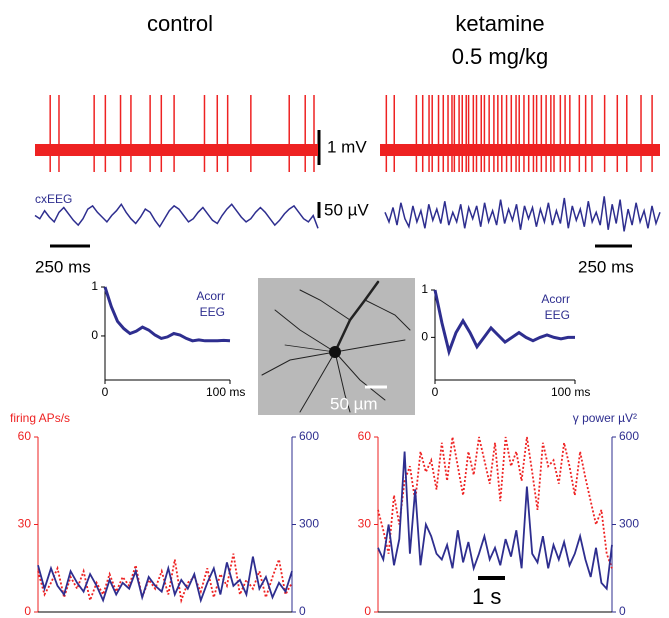 This screenshot has width=669, height=618. Describe the element at coordinates (486, 596) in the screenshot. I see `scale-label: 1 s` at that location.